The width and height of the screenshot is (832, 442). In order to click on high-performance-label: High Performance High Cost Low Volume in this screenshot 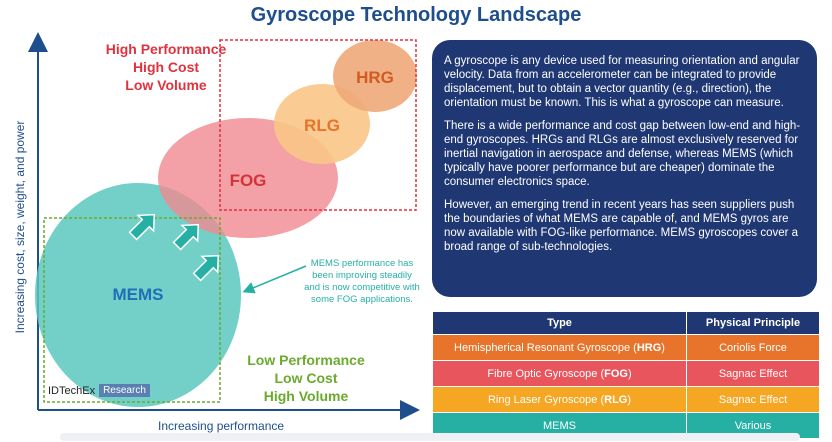, I will do `click(166, 67)`.